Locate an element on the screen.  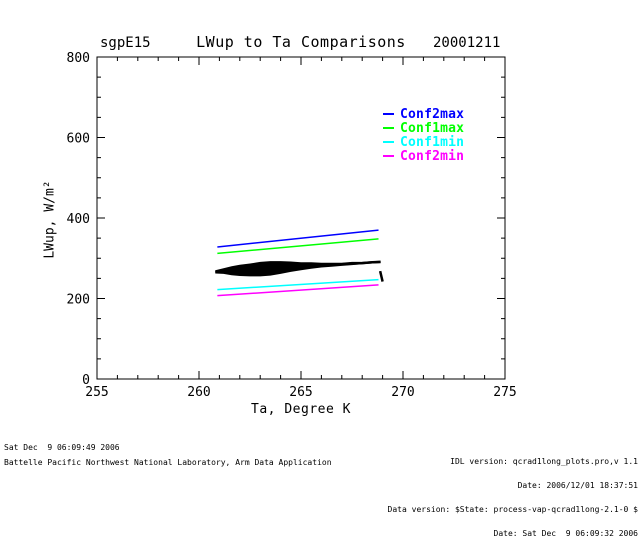
x-tick-label: 255 is located at coordinates (96, 392).